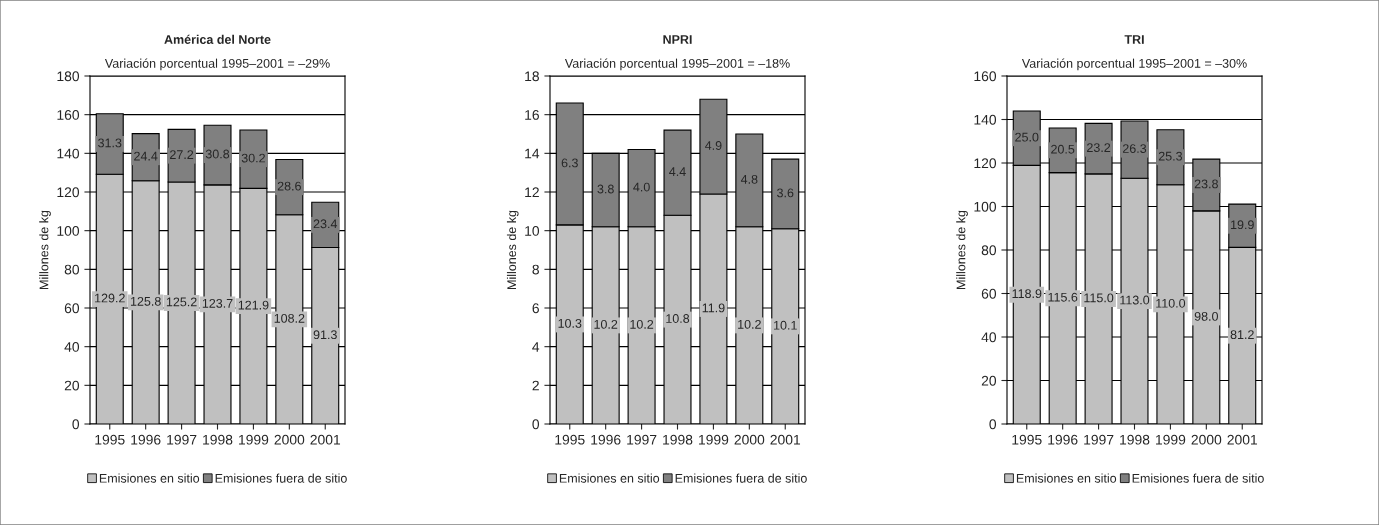  I want to click on data-label: 3.6, so click(785, 193).